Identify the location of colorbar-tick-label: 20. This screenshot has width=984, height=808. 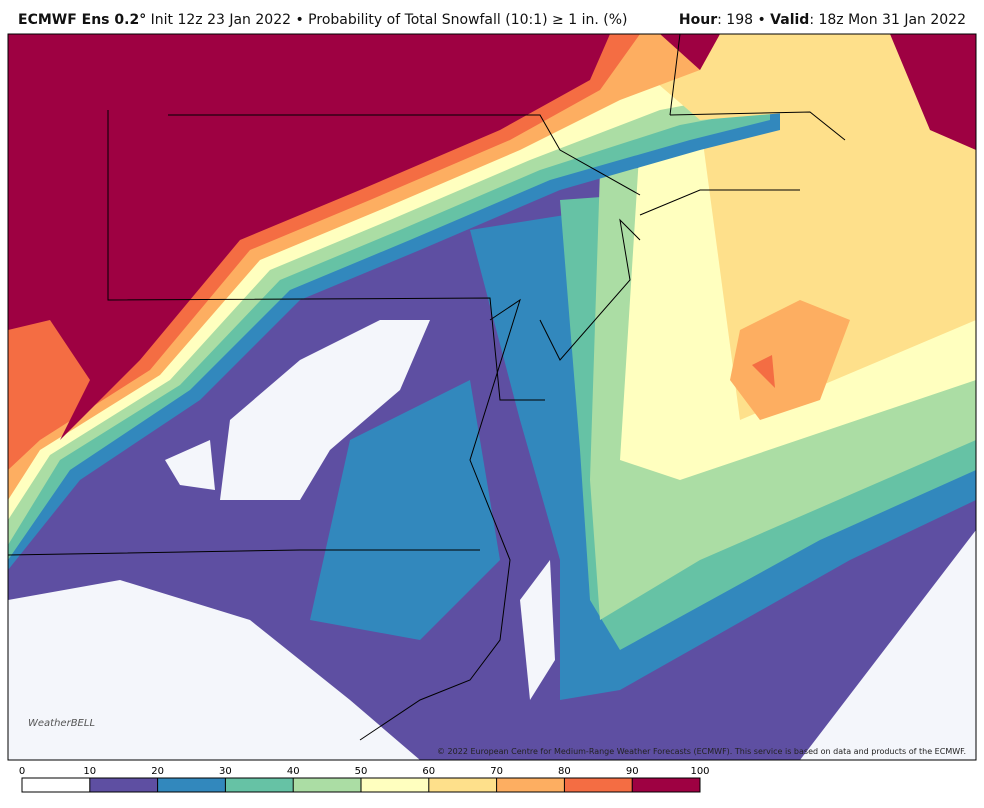
(157, 771).